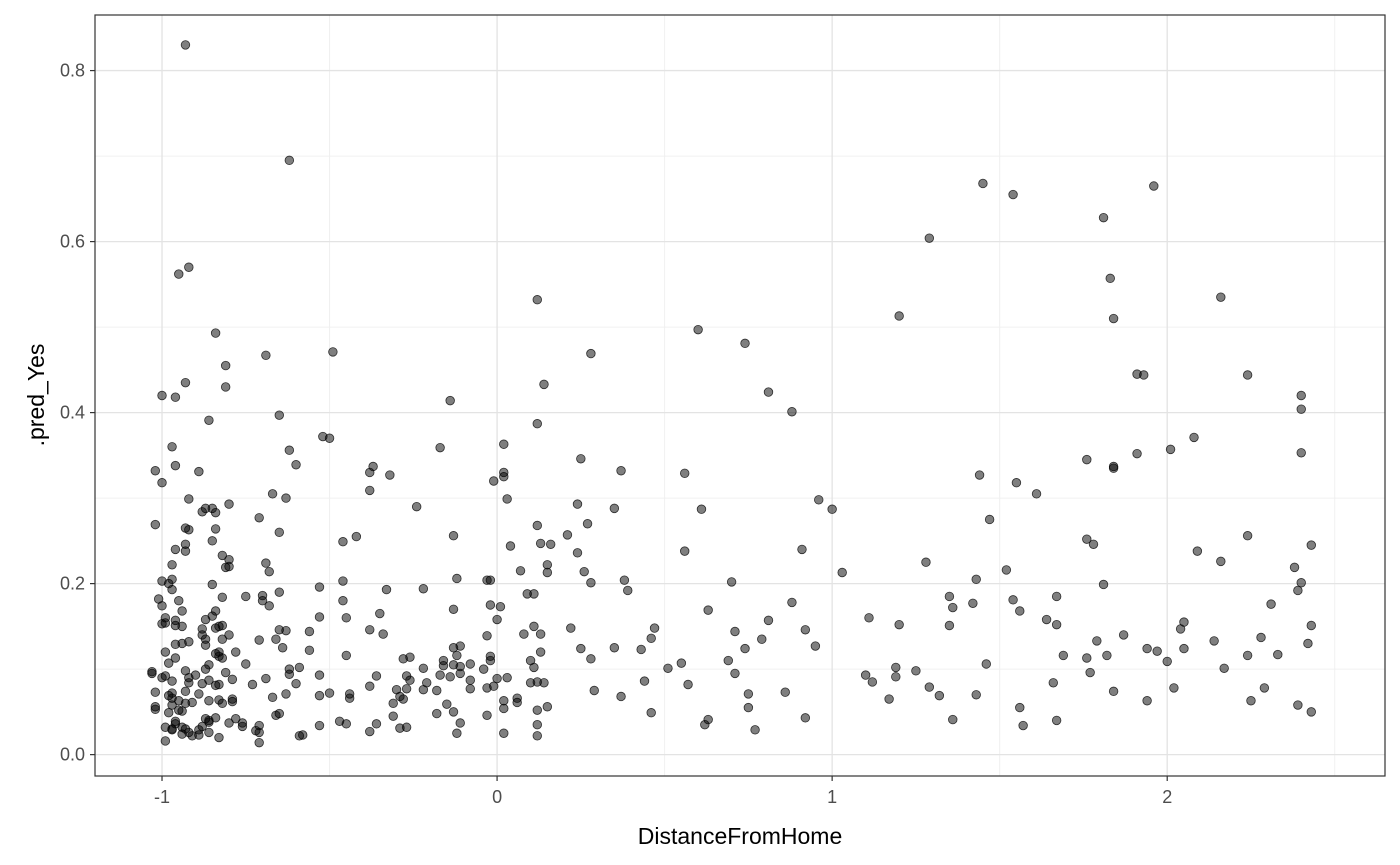 This screenshot has width=1400, height=865. What do you see at coordinates (740, 836) in the screenshot?
I see `x-axis-title: DistanceFromHome` at bounding box center [740, 836].